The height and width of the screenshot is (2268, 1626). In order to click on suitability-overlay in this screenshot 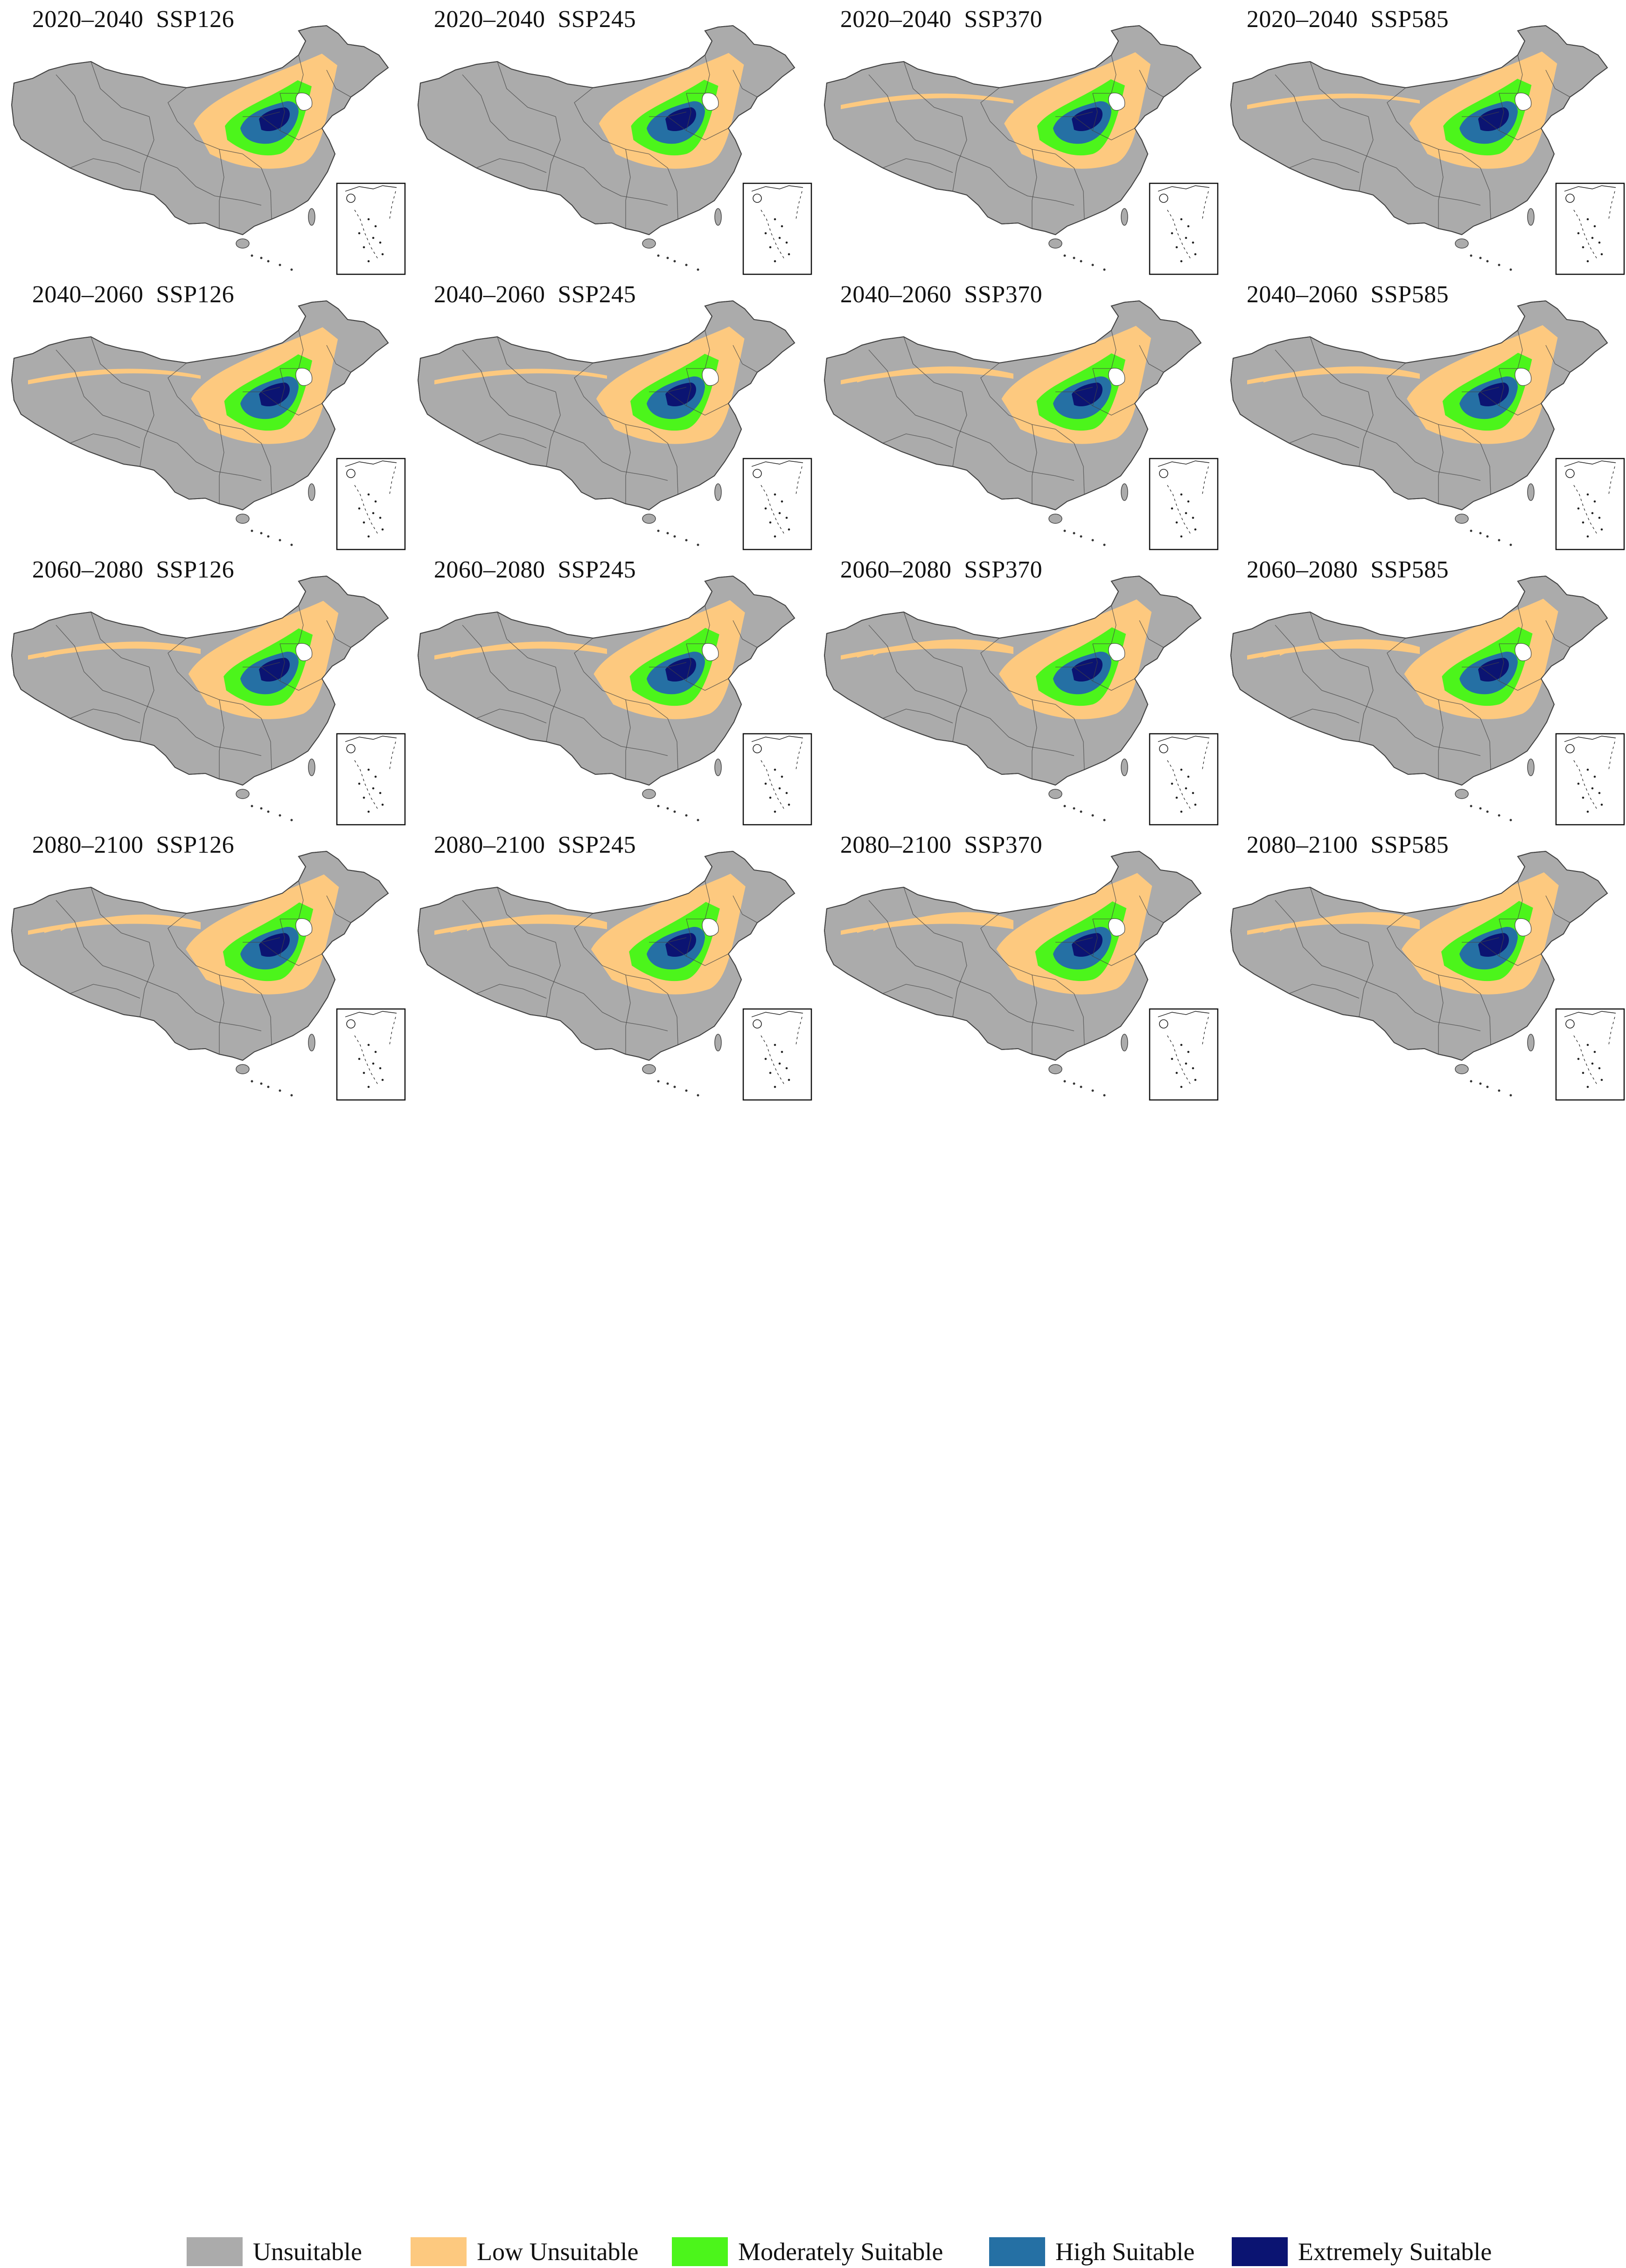, I will do `click(590, 934)`.